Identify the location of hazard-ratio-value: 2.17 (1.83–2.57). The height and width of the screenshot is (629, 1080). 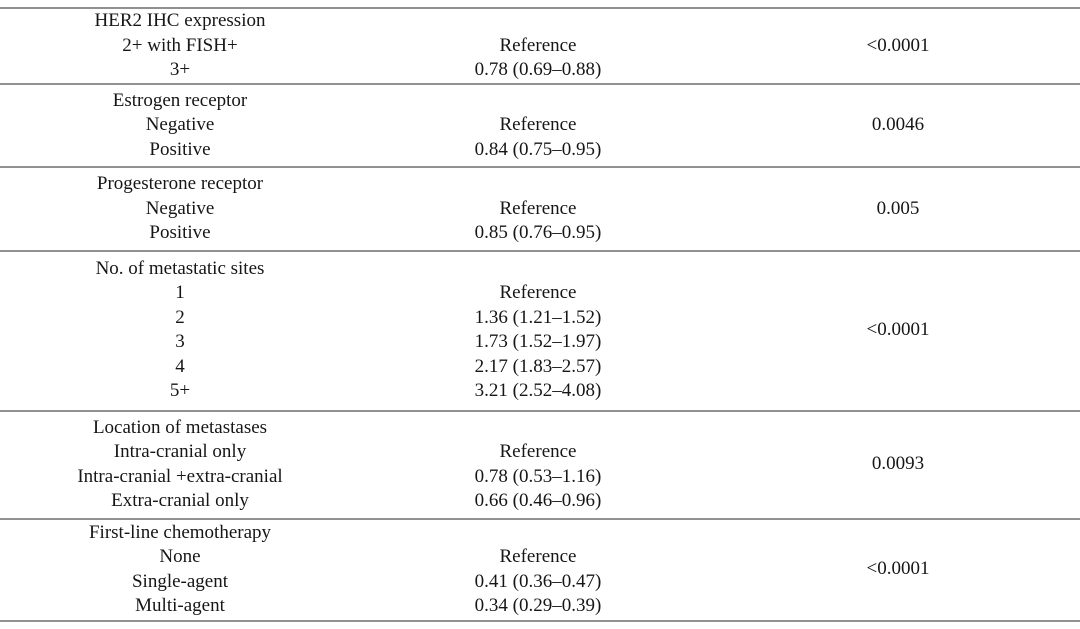
(538, 366).